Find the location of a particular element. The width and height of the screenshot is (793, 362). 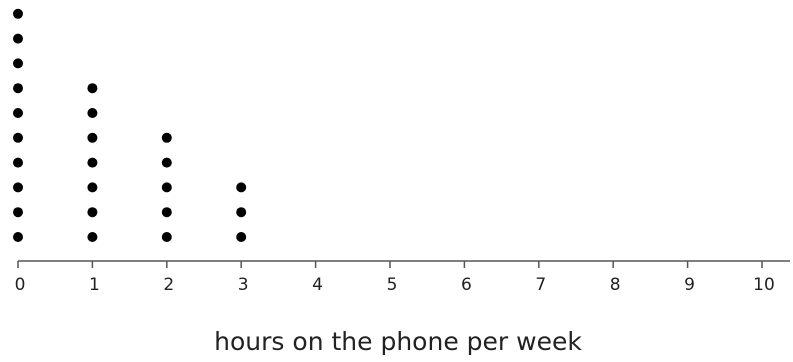

x-tick-label-10: 10 is located at coordinates (764, 285).